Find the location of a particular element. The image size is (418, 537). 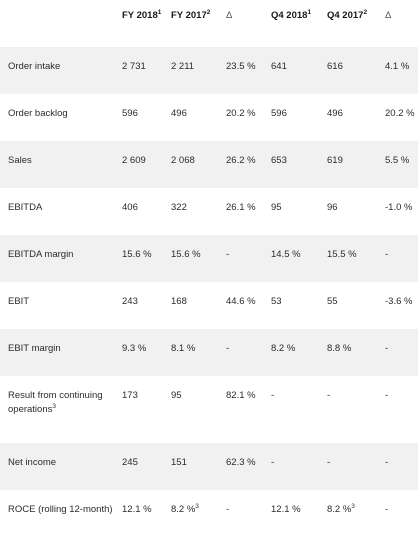

cell-fy2018: 245 is located at coordinates (130, 462).